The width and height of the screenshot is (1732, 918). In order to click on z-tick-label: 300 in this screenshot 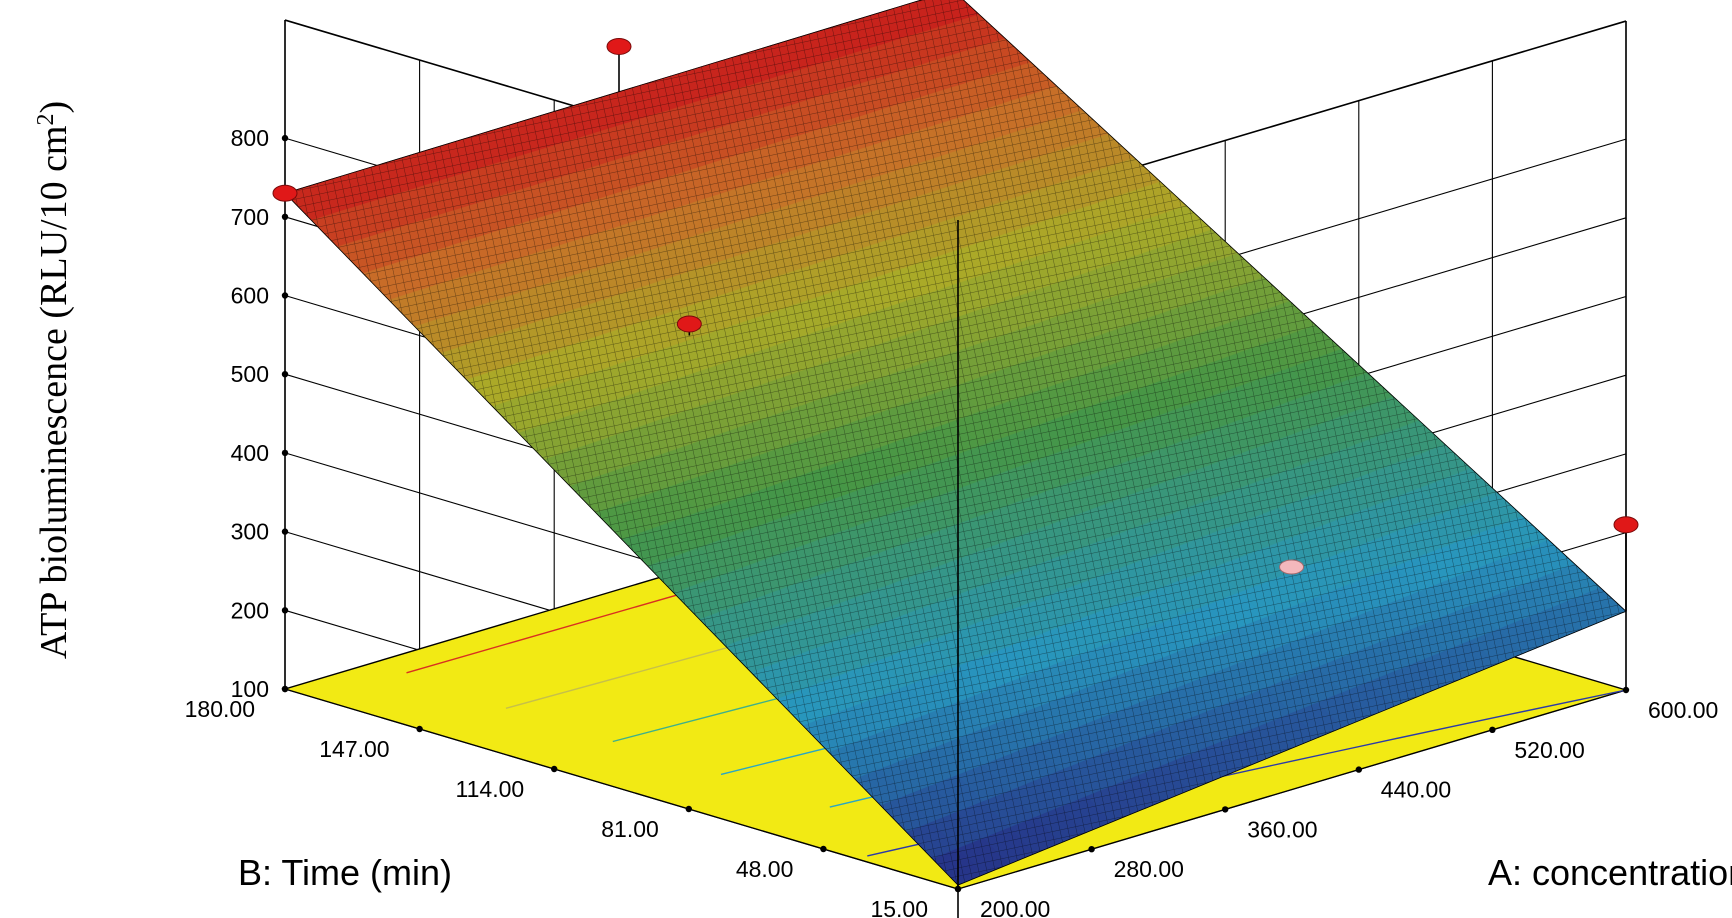, I will do `click(250, 532)`.